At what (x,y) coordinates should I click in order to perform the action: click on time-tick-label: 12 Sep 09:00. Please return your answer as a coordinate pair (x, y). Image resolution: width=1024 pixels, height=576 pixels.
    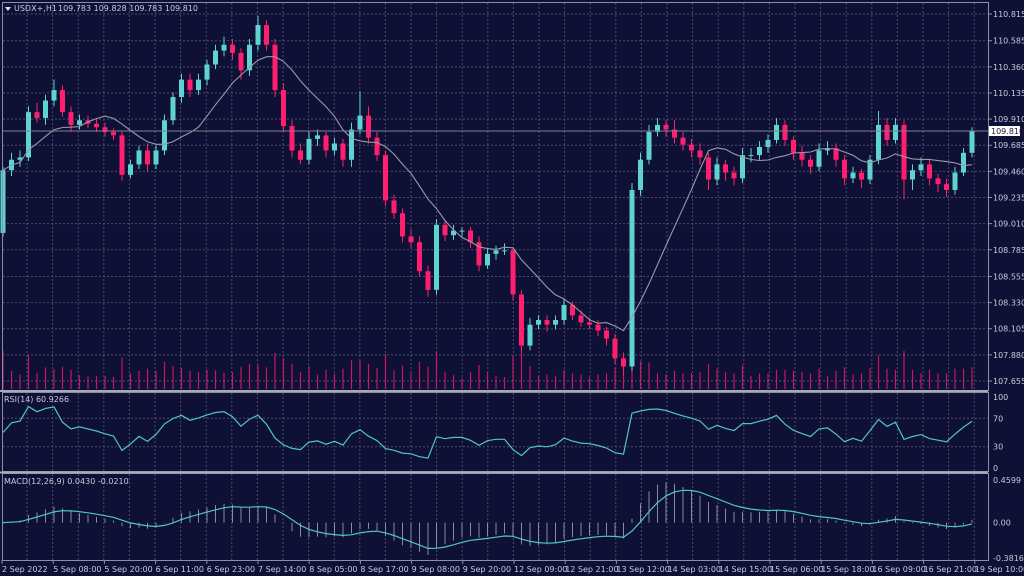
    Looking at the image, I should click on (540, 569).